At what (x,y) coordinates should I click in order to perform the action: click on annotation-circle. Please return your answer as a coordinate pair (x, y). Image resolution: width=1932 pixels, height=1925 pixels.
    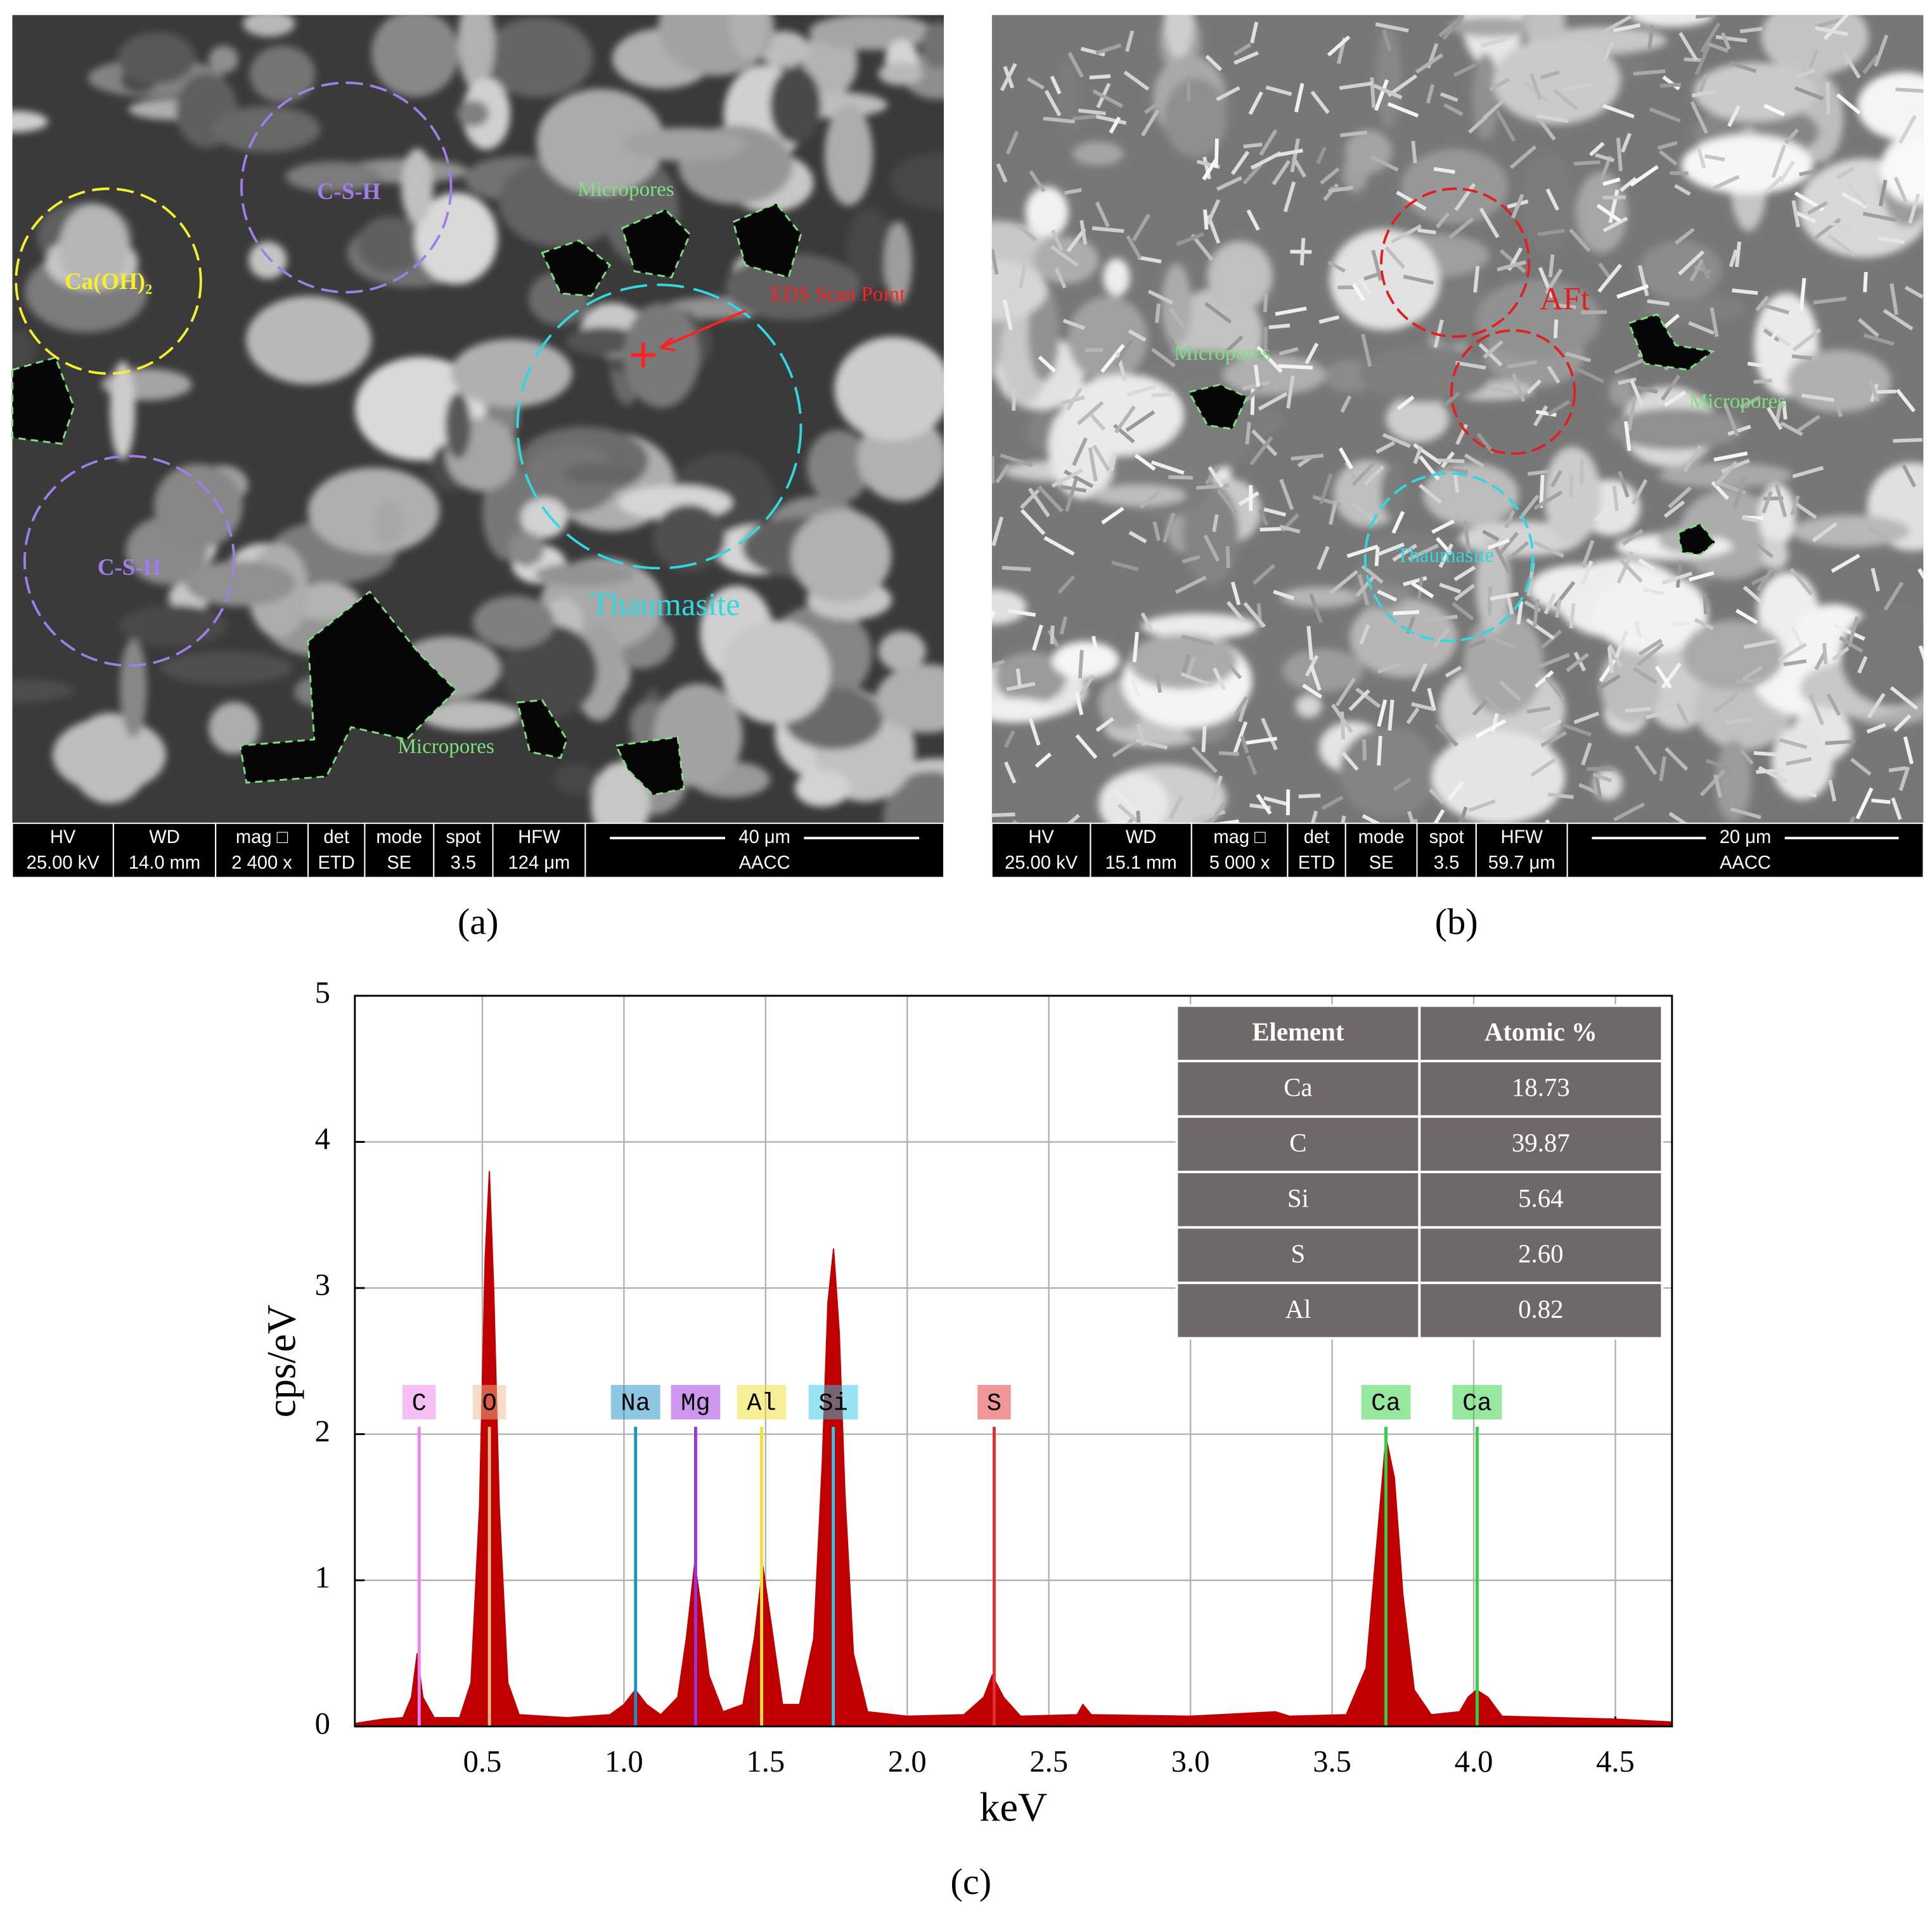
    Looking at the image, I should click on (1449, 557).